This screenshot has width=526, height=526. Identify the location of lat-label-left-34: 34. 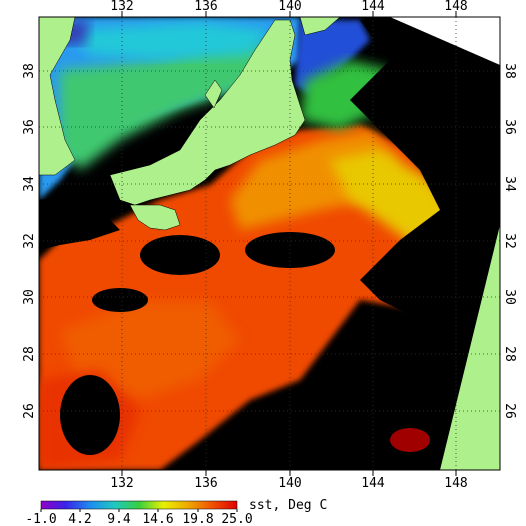
(29, 184).